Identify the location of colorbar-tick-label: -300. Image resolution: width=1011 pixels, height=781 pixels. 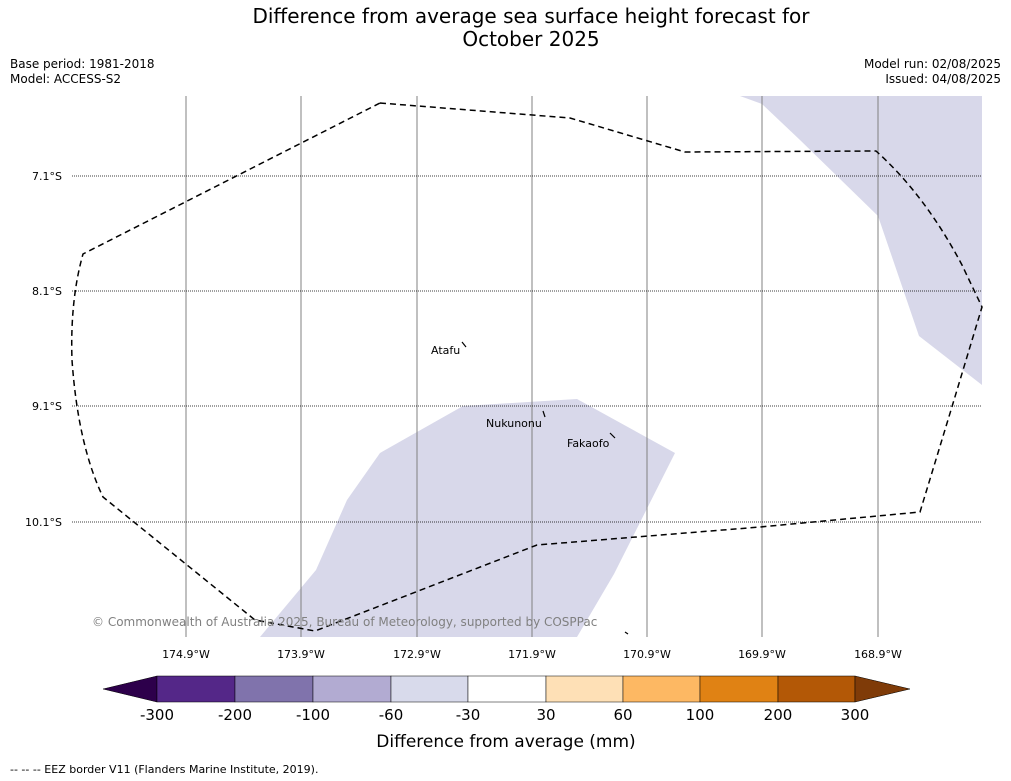
(157, 715).